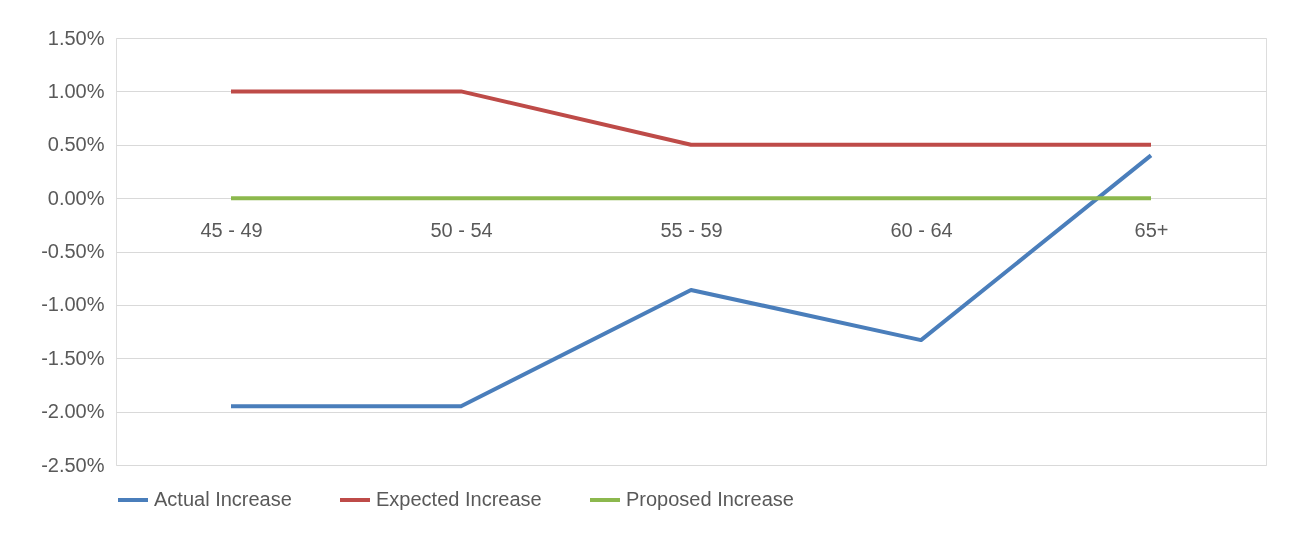 This screenshot has height=549, width=1302. Describe the element at coordinates (710, 499) in the screenshot. I see `legend-label: Proposed Increase` at that location.